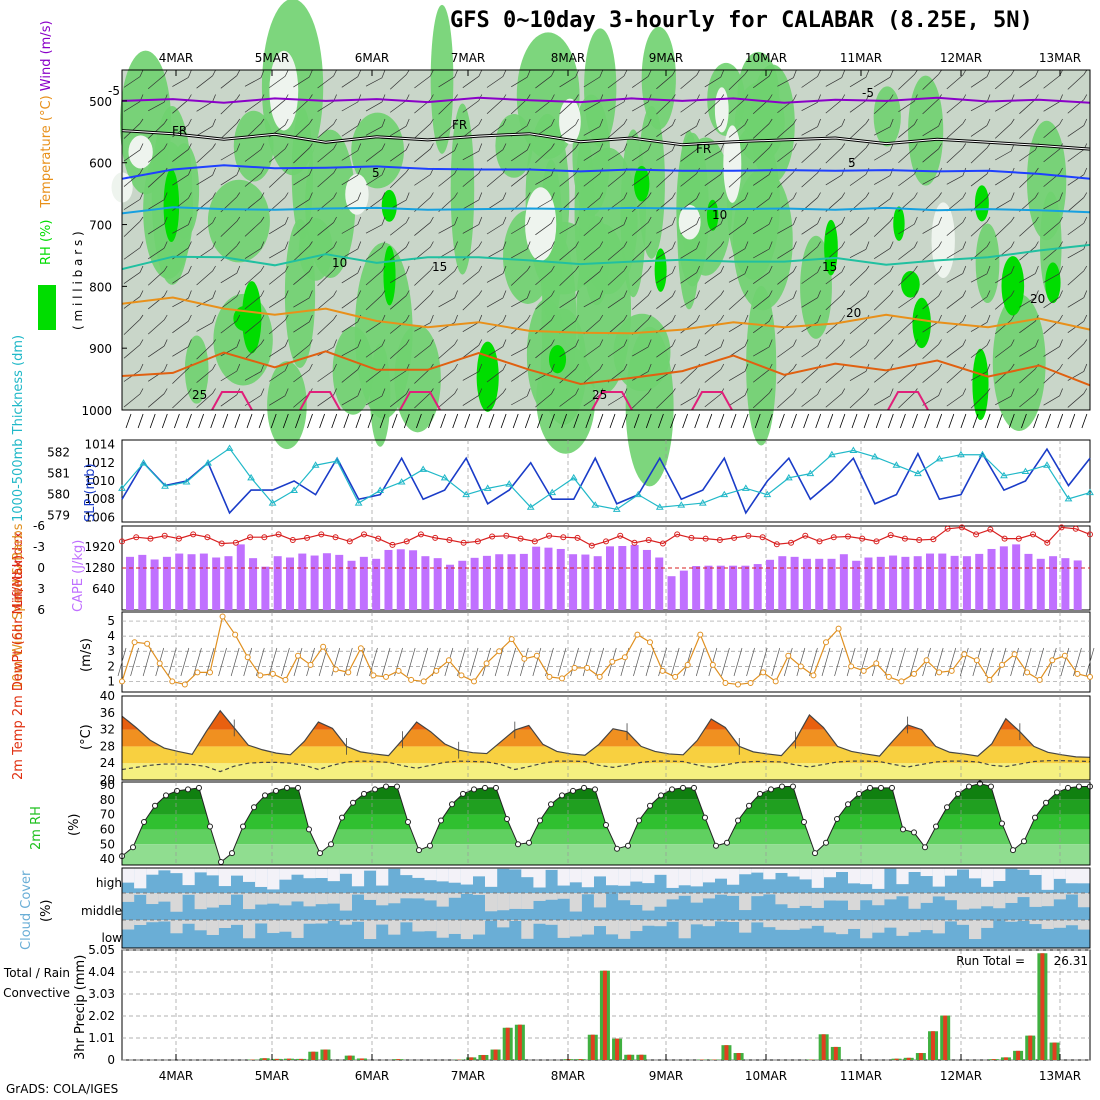 This screenshot has height=1100, width=1100. I want to click on rh-contour-high, so click(910, 284).